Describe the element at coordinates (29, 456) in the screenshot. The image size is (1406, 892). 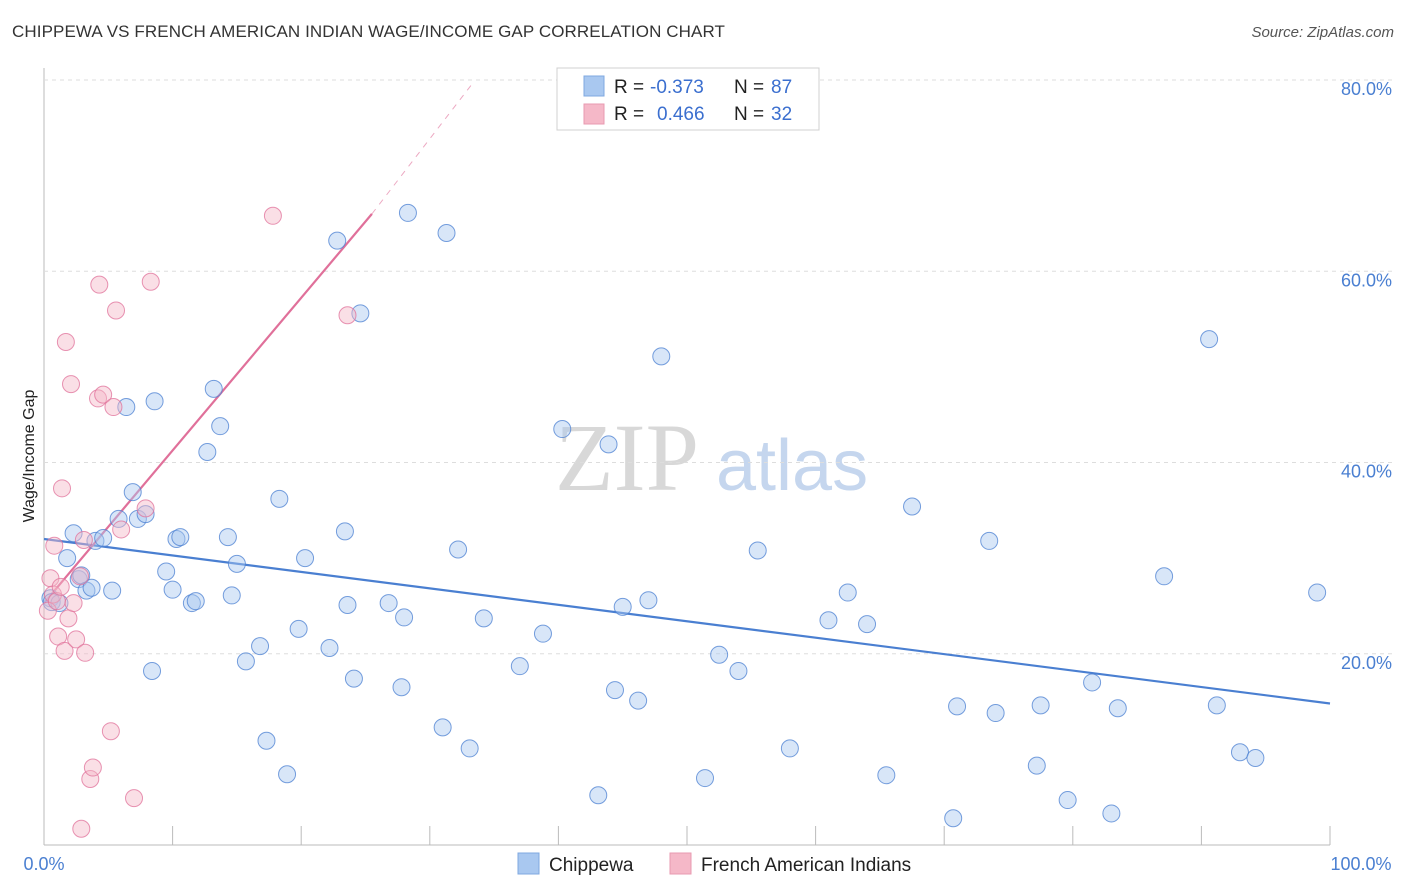
I see `y-axis-title: Wage/Income Gap` at that location.